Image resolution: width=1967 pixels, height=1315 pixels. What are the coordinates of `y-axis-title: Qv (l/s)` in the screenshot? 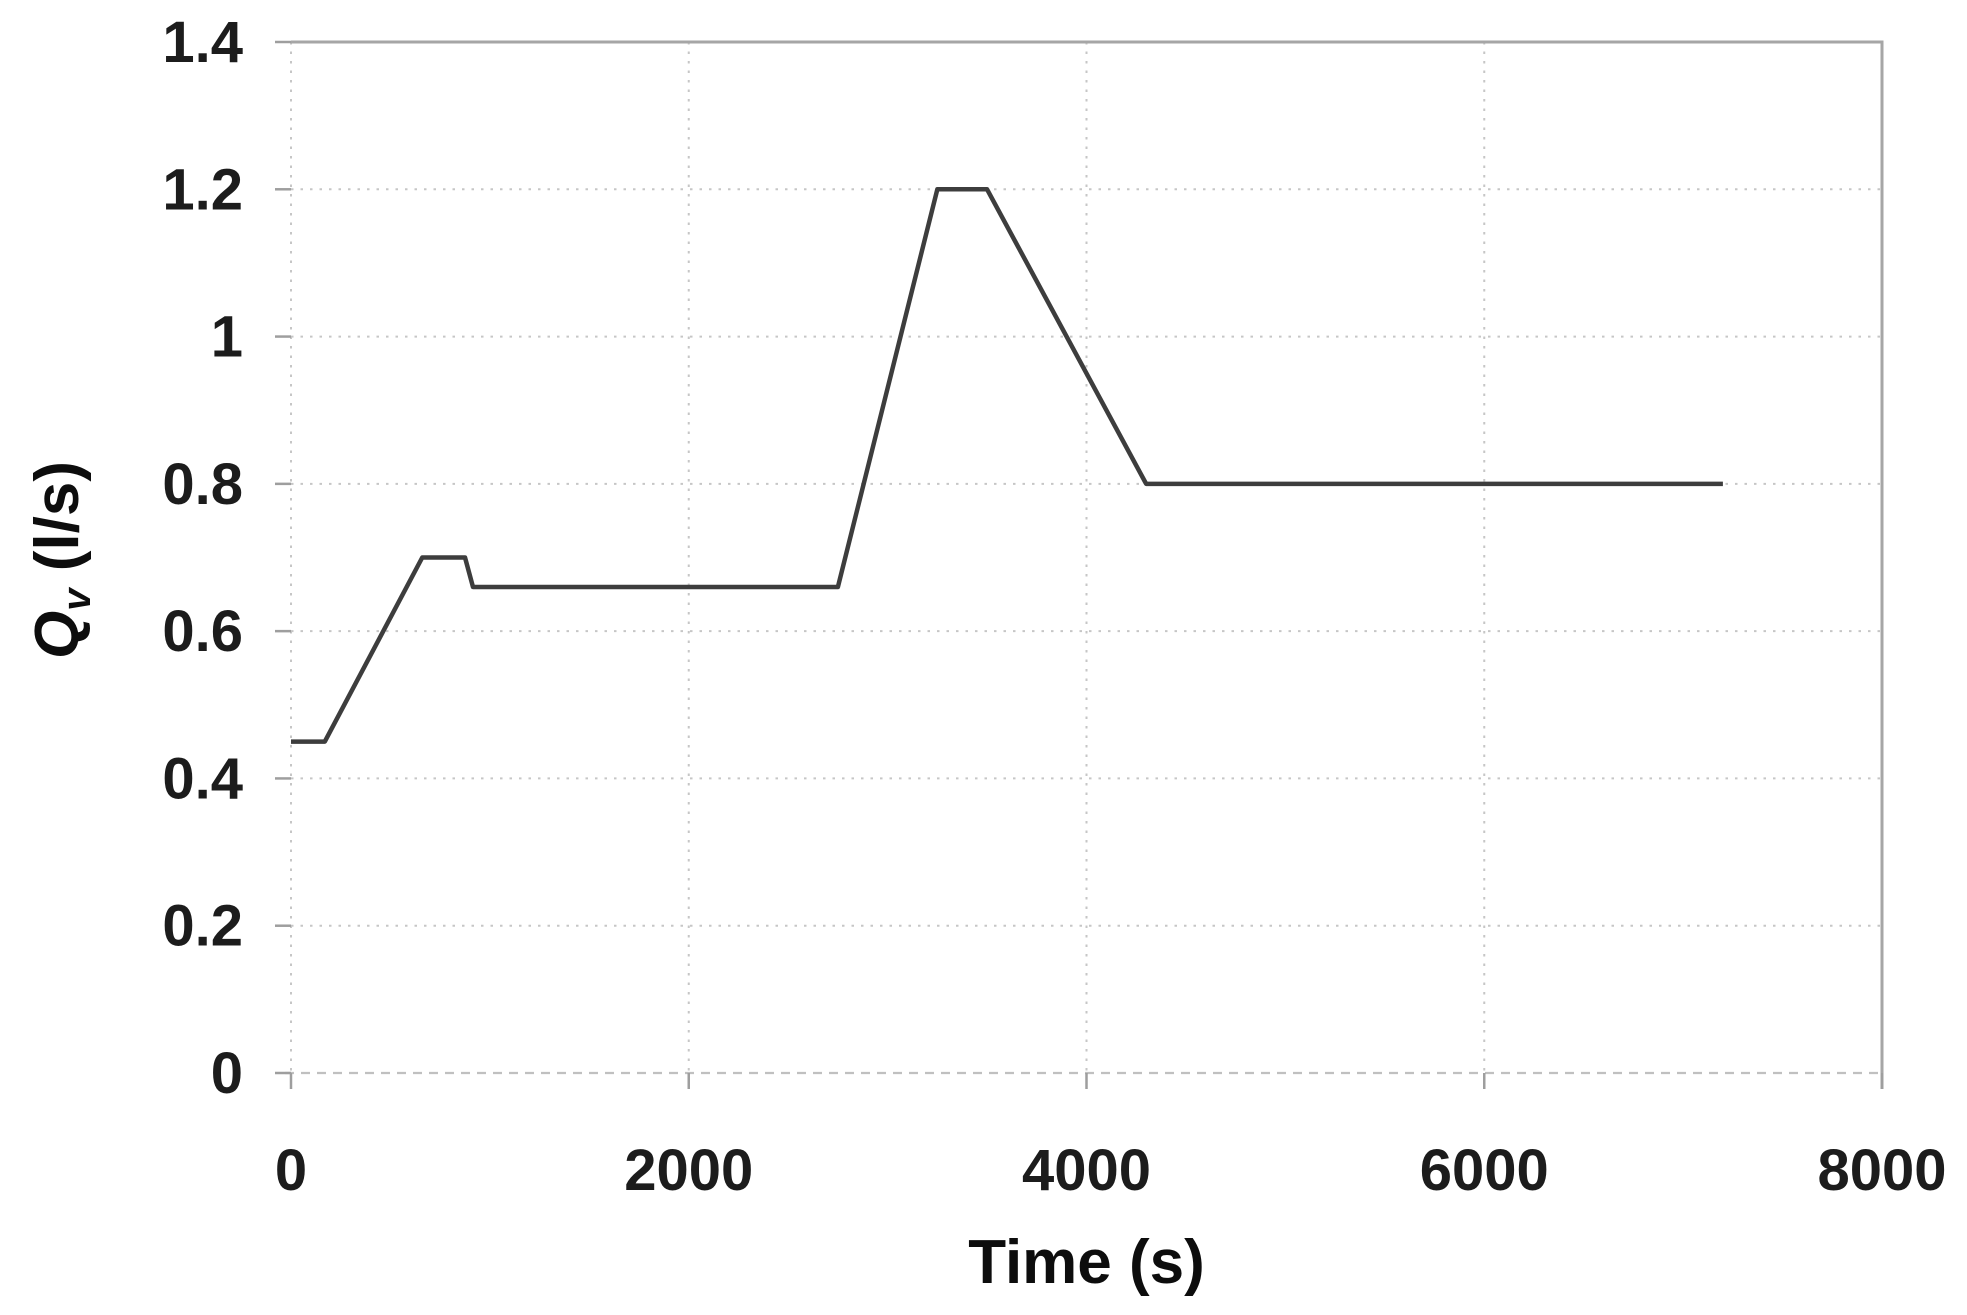 It's located at (61, 560).